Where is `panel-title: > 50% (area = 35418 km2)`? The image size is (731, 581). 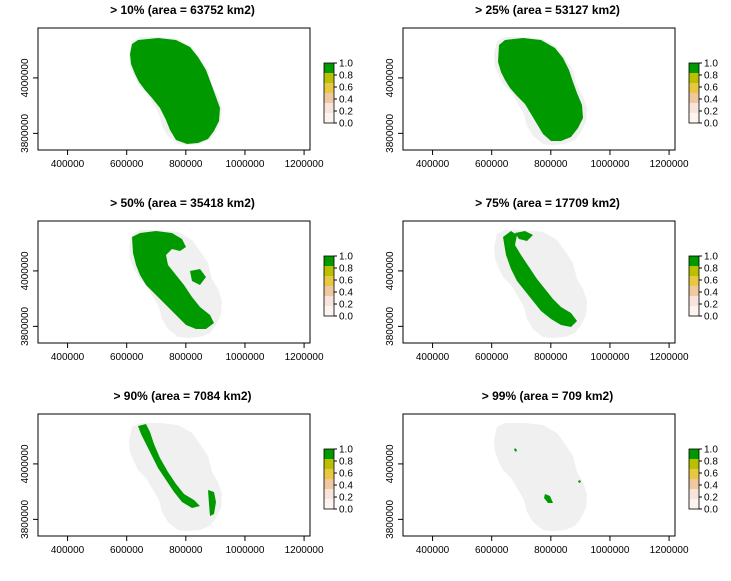 panel-title: > 50% (area = 35418 km2) is located at coordinates (182, 203).